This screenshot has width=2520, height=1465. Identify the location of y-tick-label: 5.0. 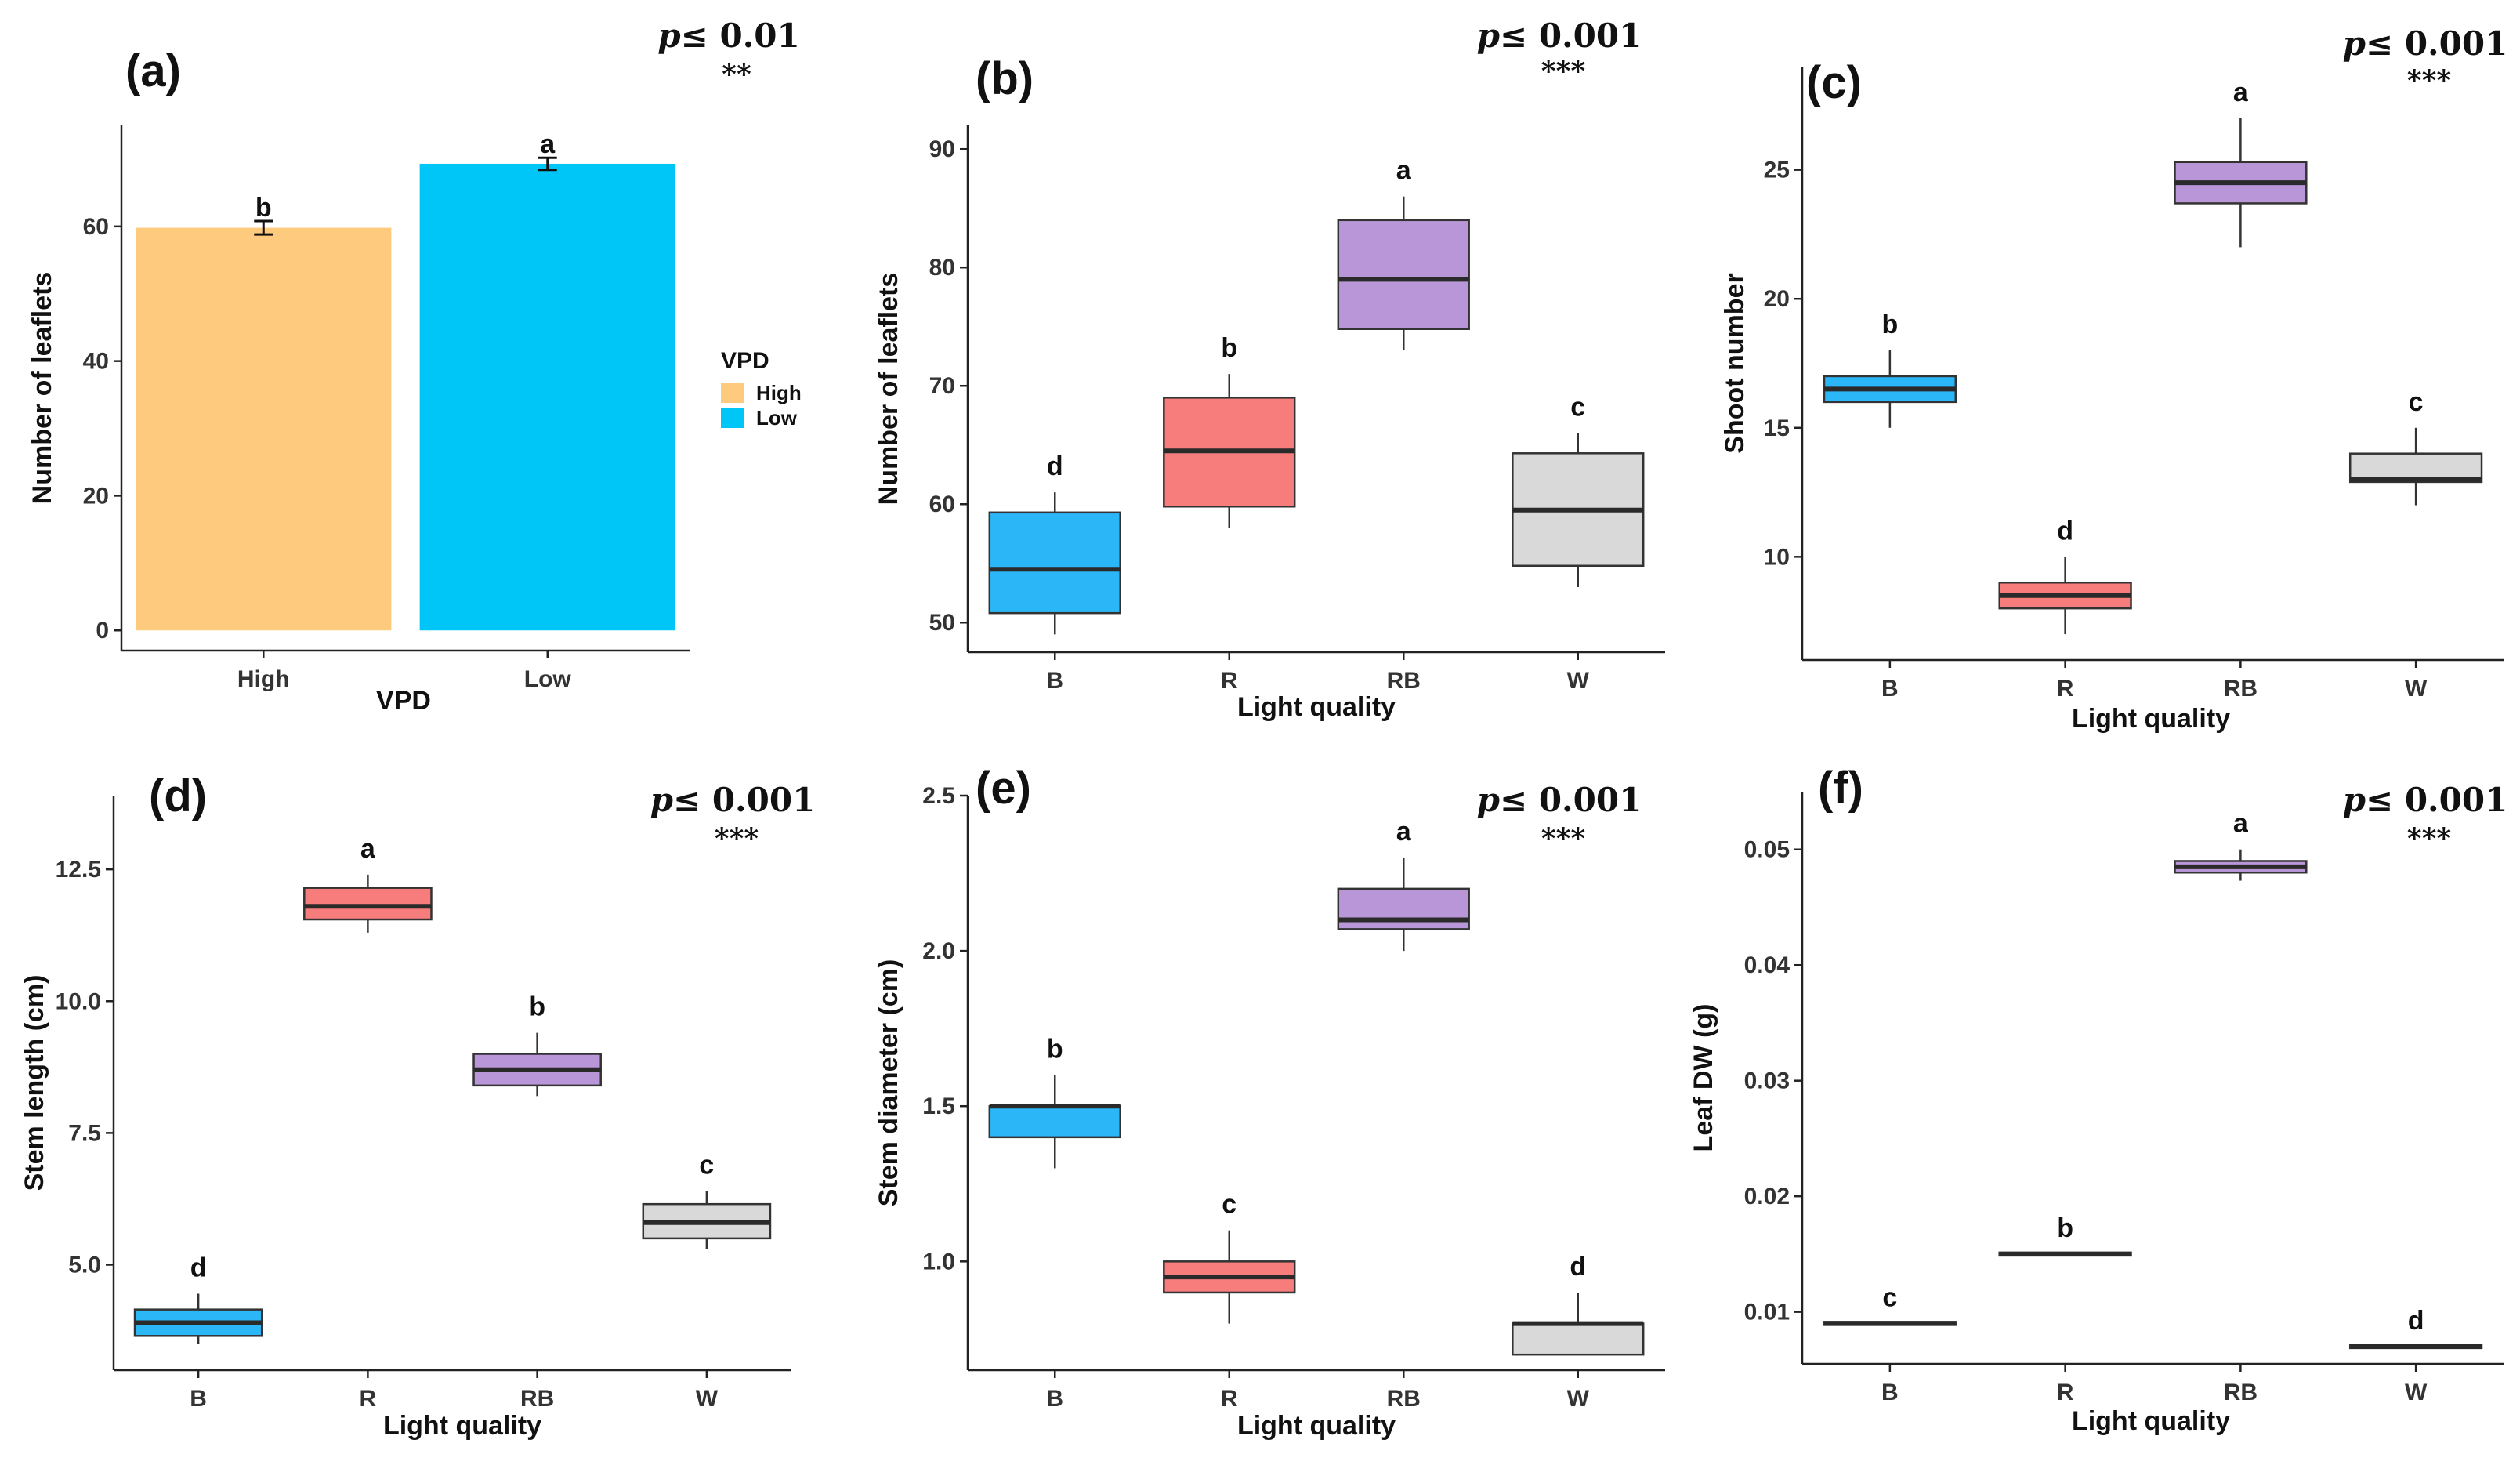
(84, 1265).